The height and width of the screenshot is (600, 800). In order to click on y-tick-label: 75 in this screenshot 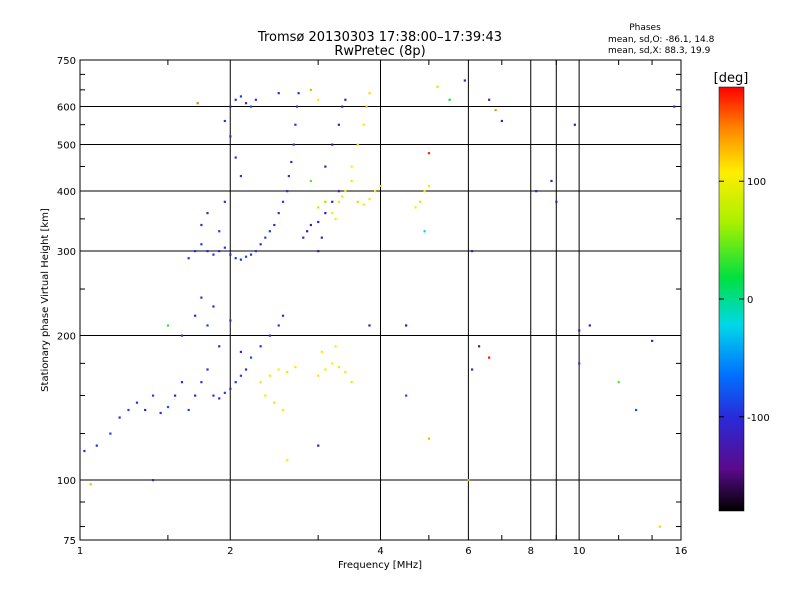, I will do `click(69, 541)`.